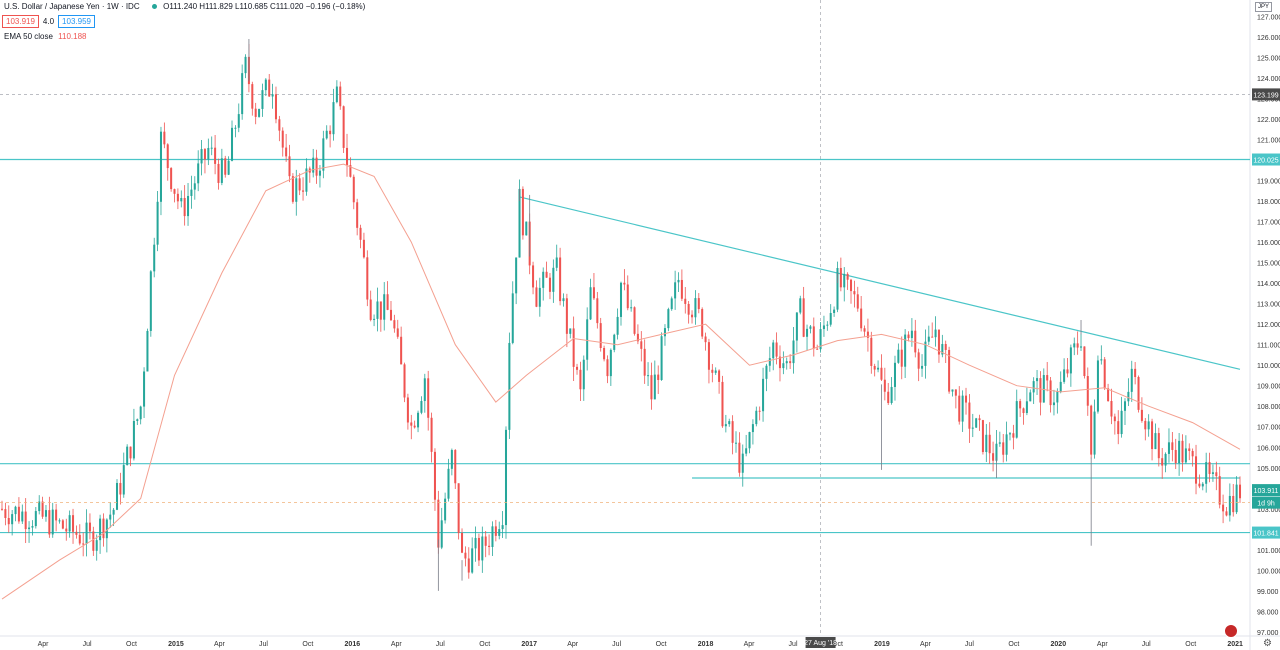 Image resolution: width=1280 pixels, height=650 pixels. I want to click on y-tick-label: 109.000, so click(1268, 387).